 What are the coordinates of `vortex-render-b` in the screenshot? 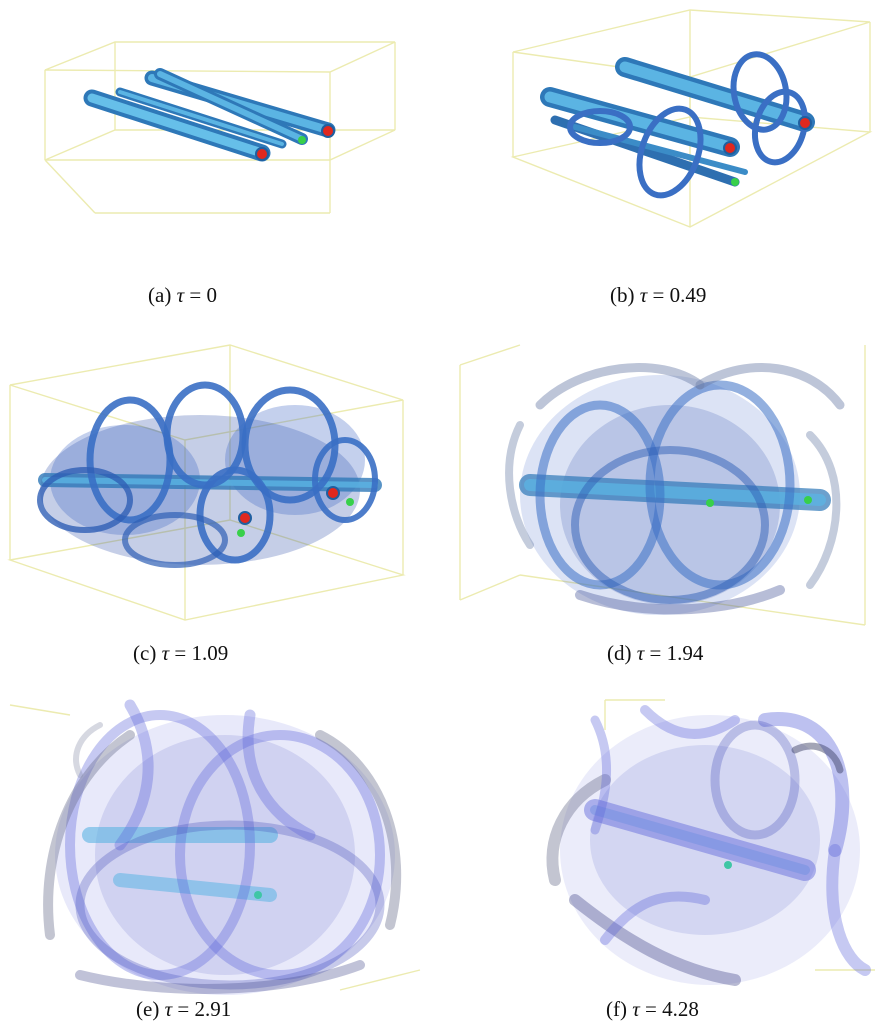 It's located at (691, 118).